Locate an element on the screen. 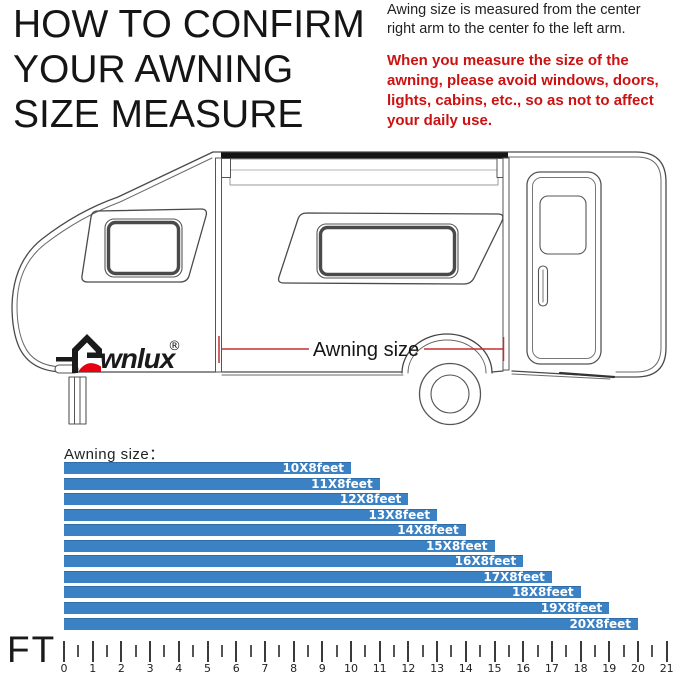 Image resolution: width=679 pixels, height=677 pixels. bar-size-label: 11X8feet is located at coordinates (342, 483).